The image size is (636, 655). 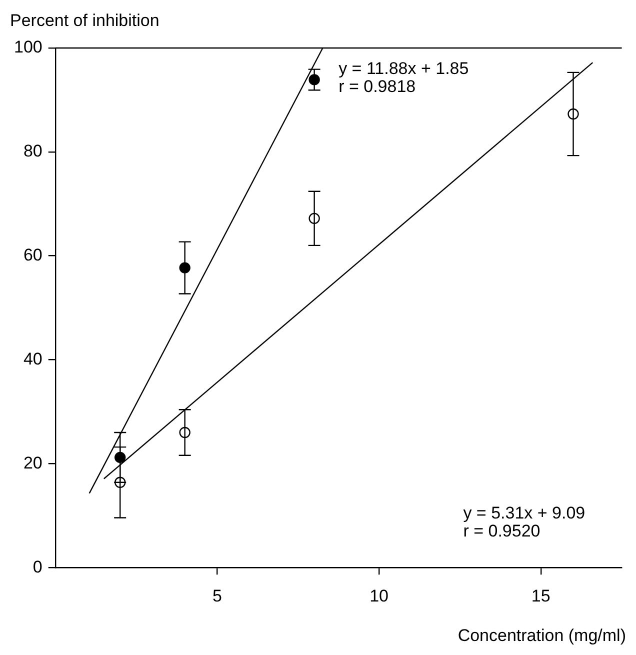 What do you see at coordinates (542, 636) in the screenshot?
I see `x-axis-title: Concentration (mg/ml)` at bounding box center [542, 636].